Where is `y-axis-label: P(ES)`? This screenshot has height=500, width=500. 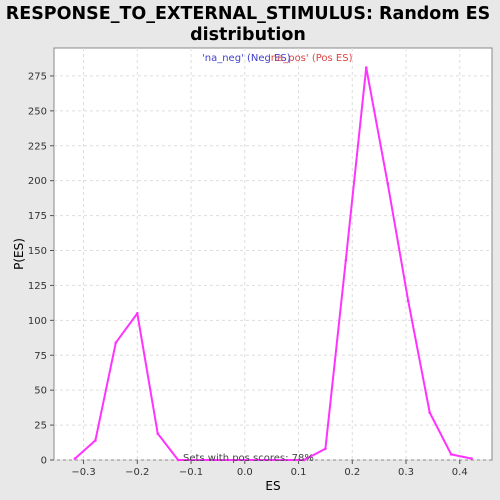 y-axis-label: P(ES) is located at coordinates (19, 254).